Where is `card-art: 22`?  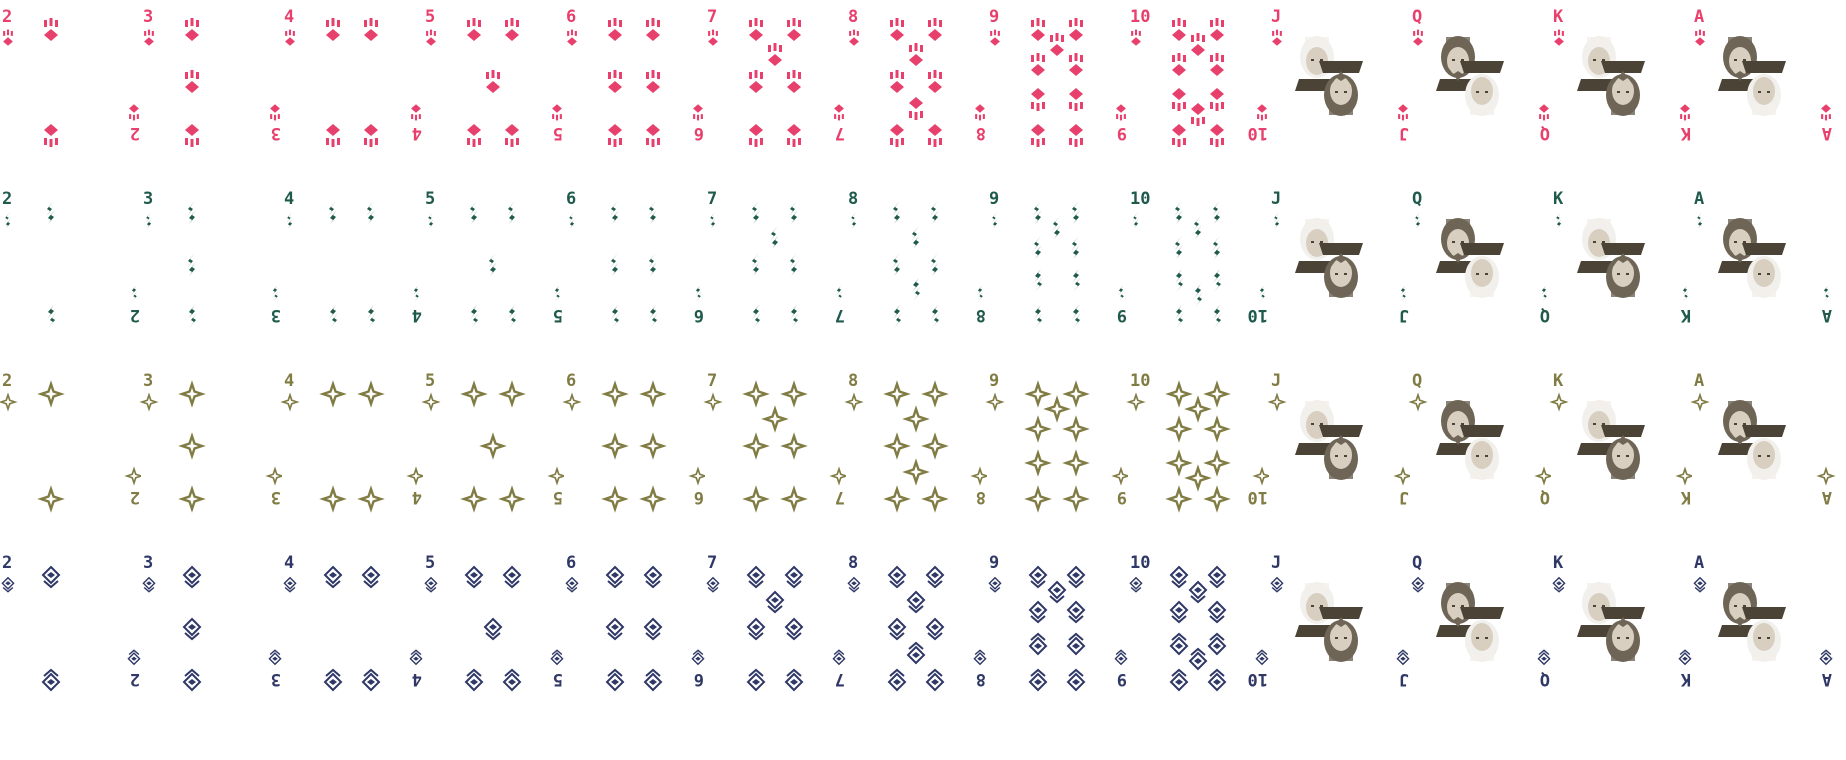 card-art: 22 is located at coordinates (72, 442).